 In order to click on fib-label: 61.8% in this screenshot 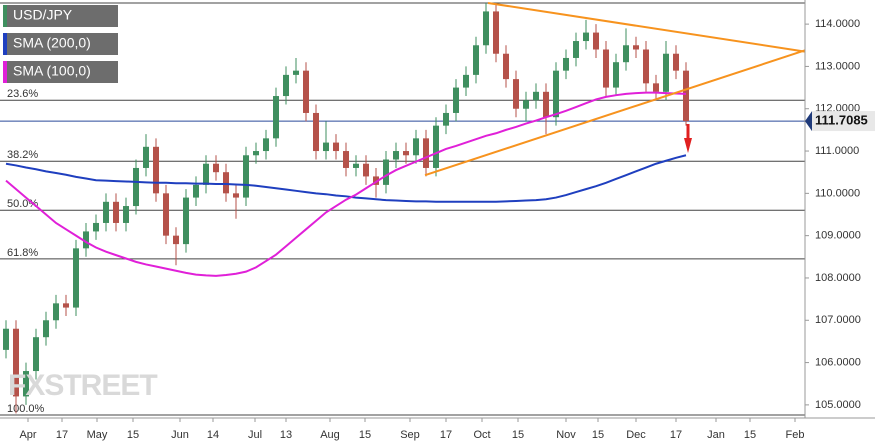, I will do `click(22, 253)`.